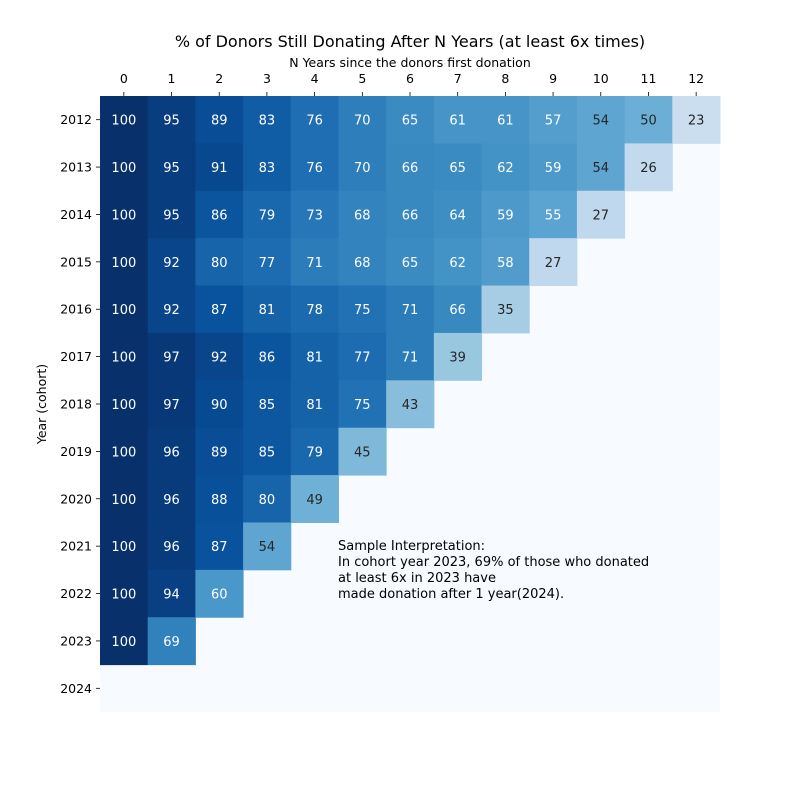 This screenshot has width=800, height=800. Describe the element at coordinates (267, 215) in the screenshot. I see `cell-value-label: 79` at that location.